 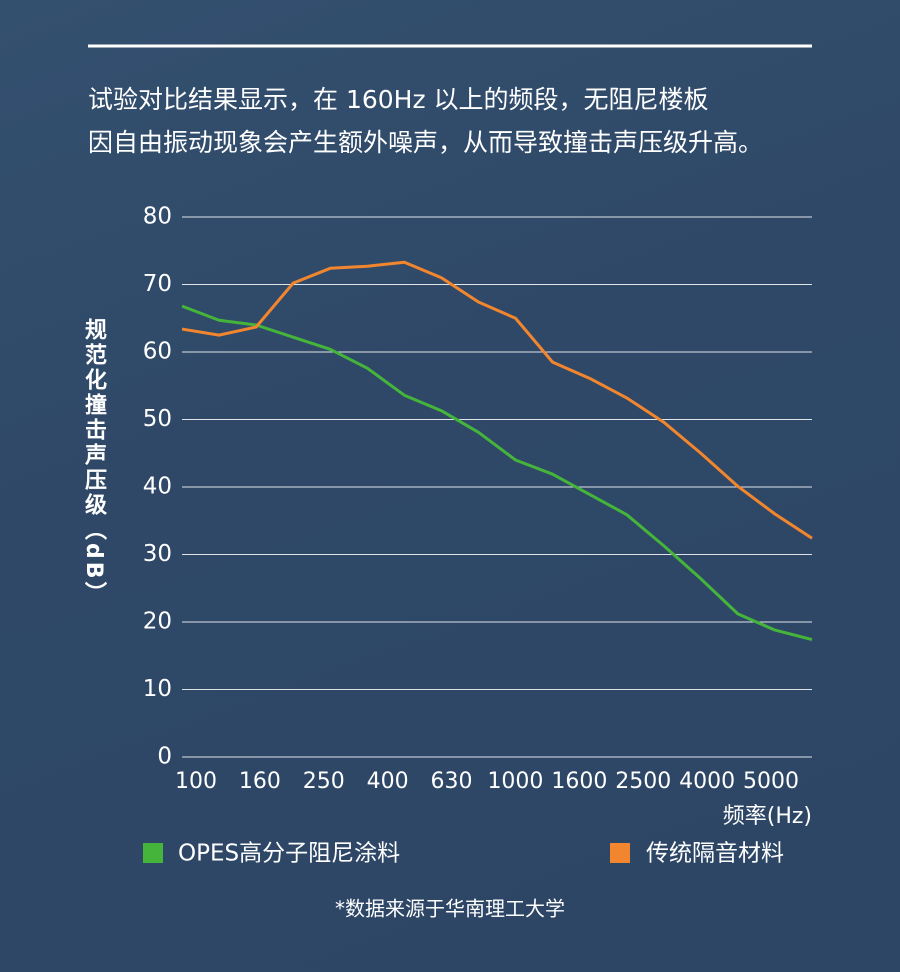 I want to click on legend-label: 传统隔音材料, so click(x=715, y=854).